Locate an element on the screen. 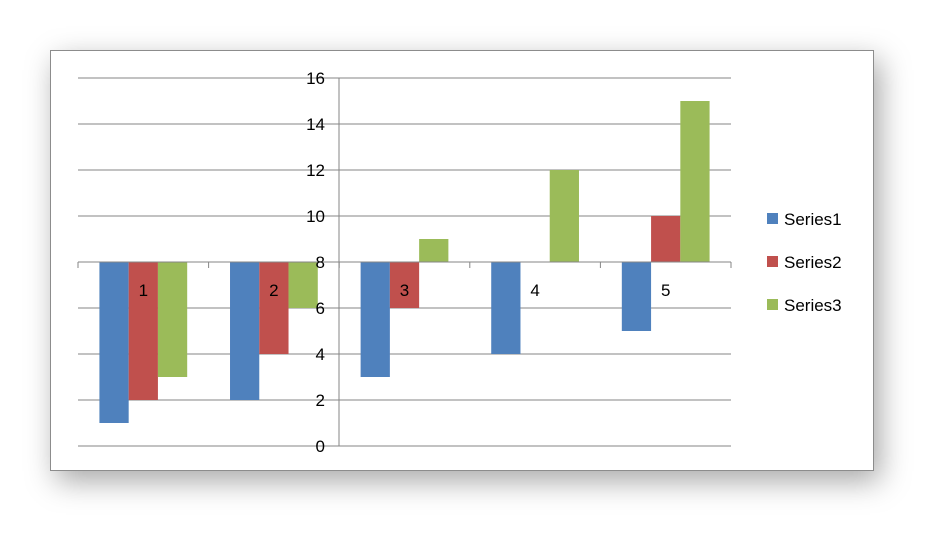  x-tick-label: 3 is located at coordinates (404, 290).